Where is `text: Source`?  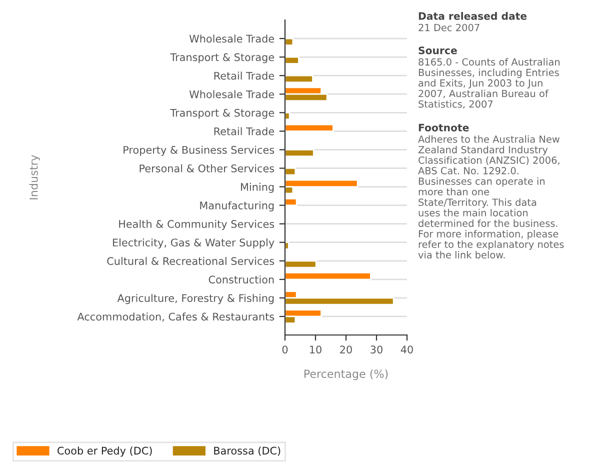
text: Source is located at coordinates (437, 50).